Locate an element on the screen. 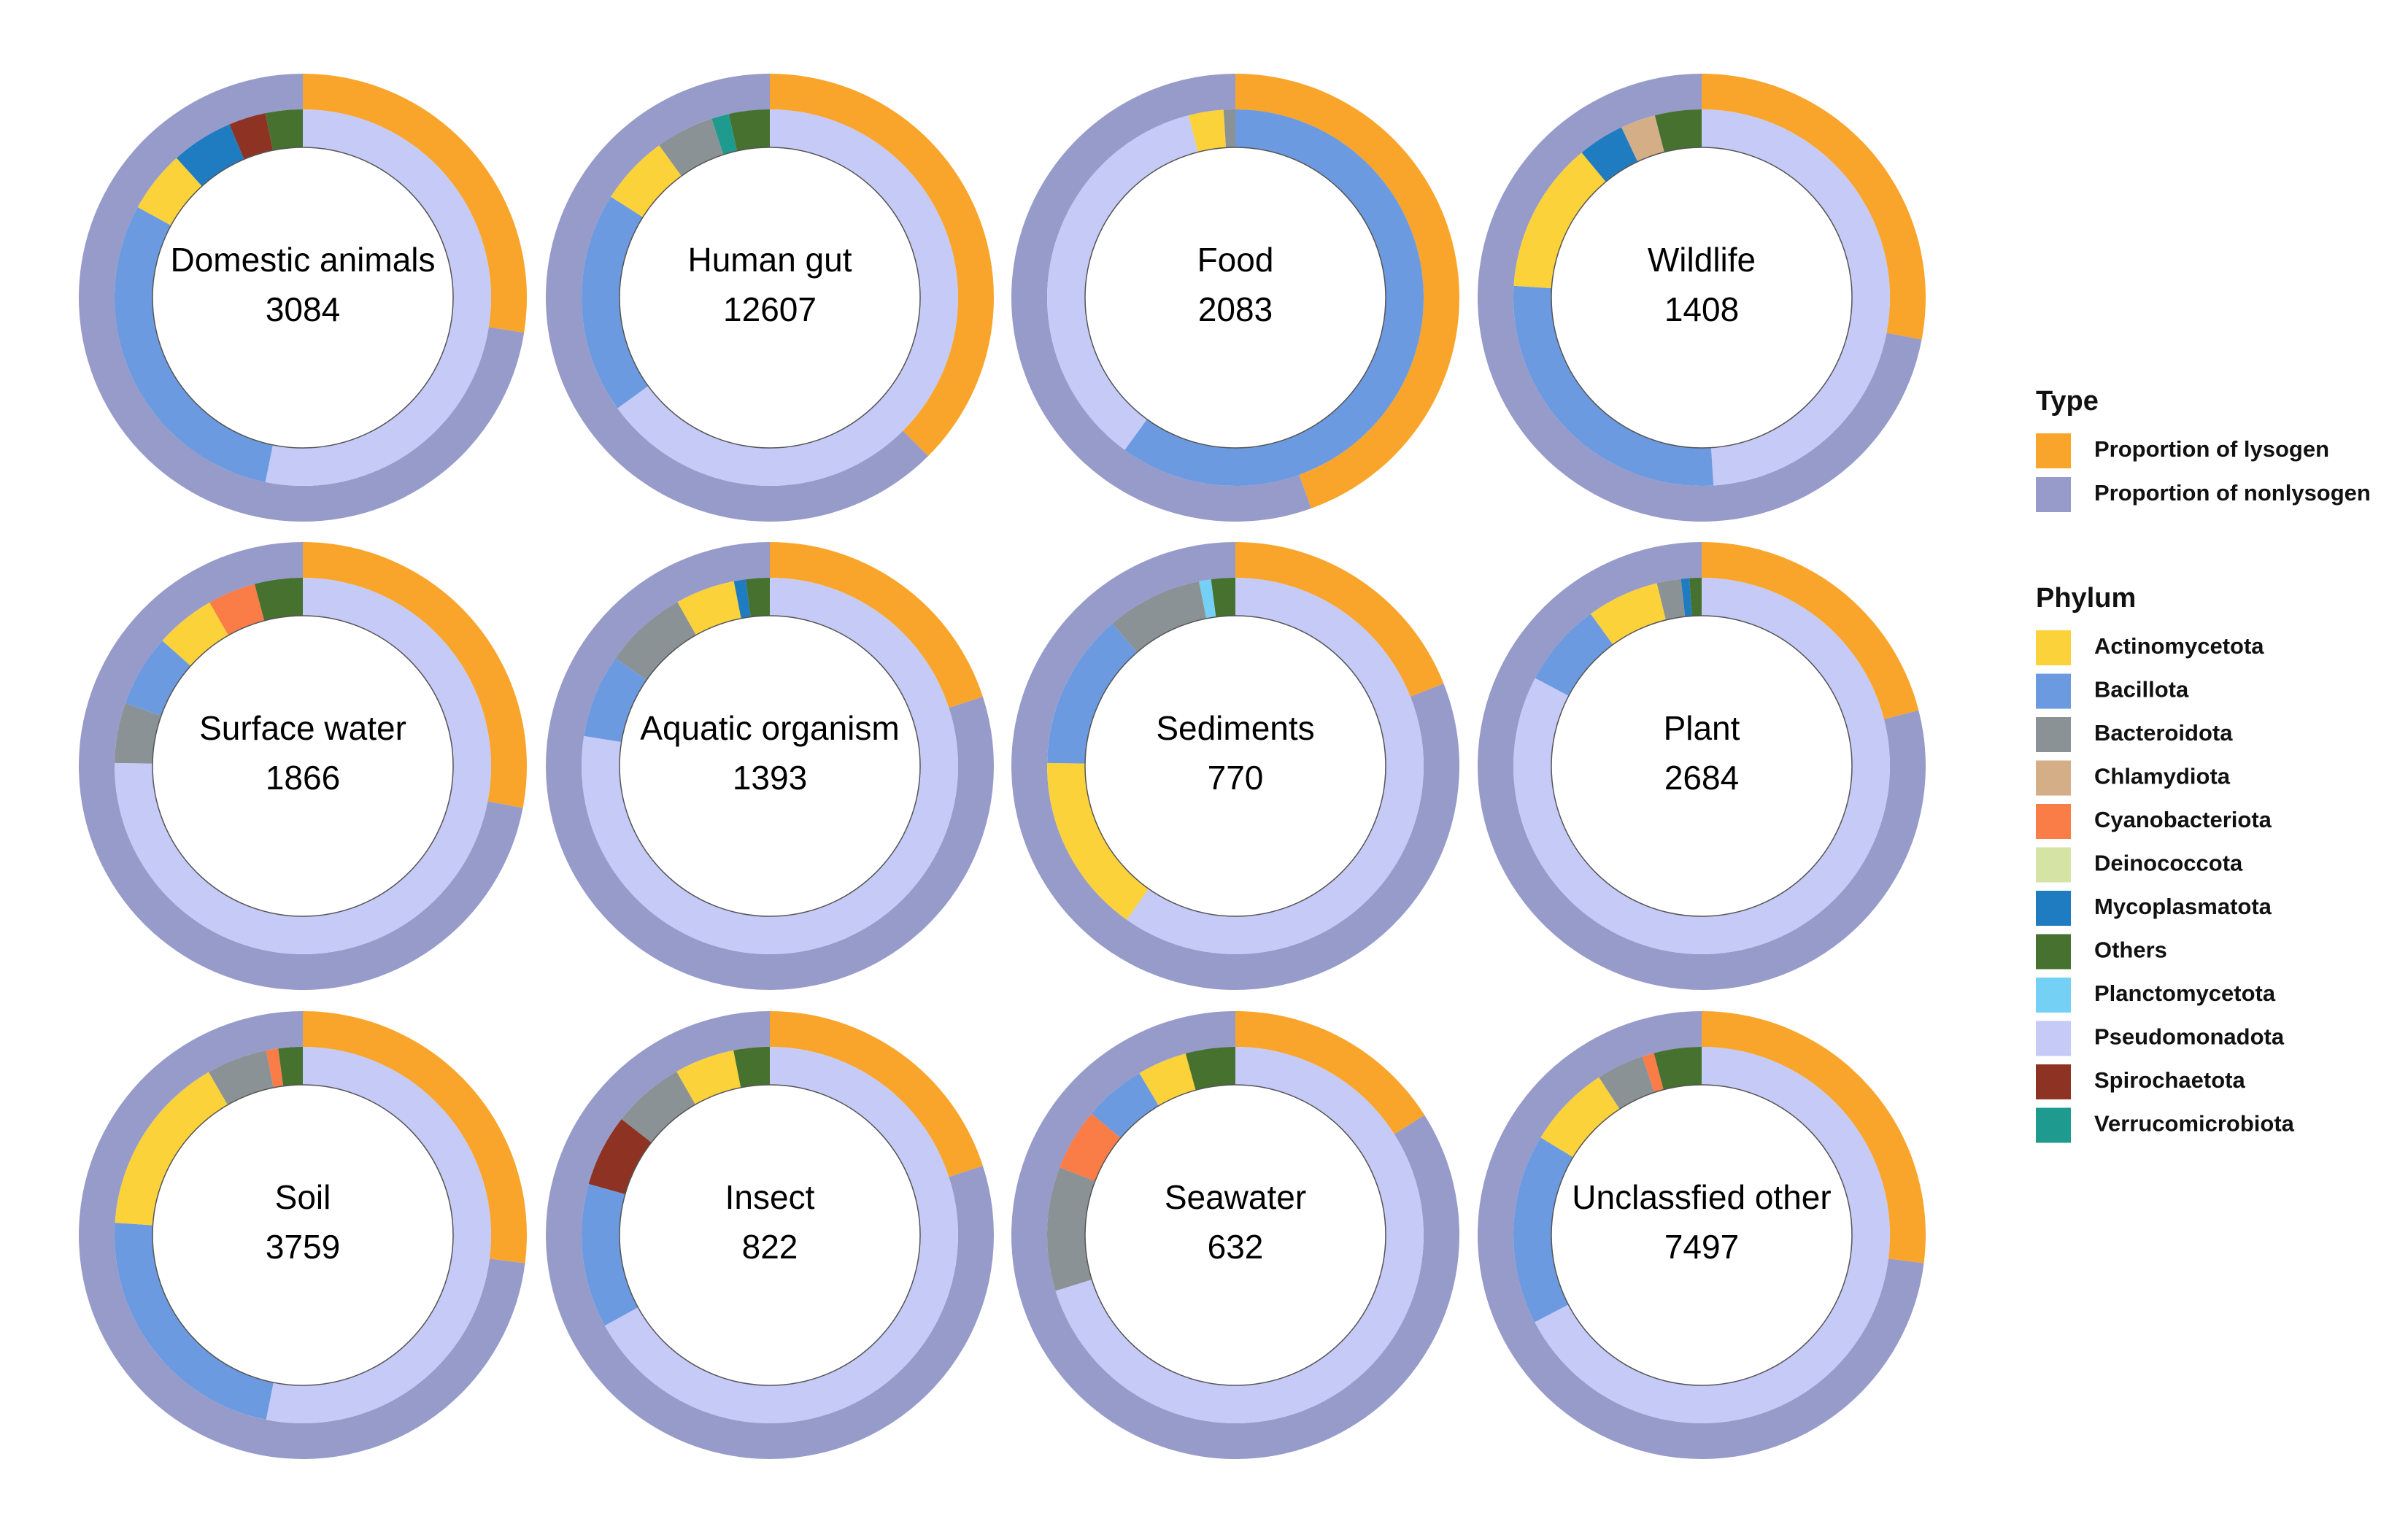 This screenshot has width=2408, height=1532. donut-soil: Soil 3759 is located at coordinates (302, 1235).